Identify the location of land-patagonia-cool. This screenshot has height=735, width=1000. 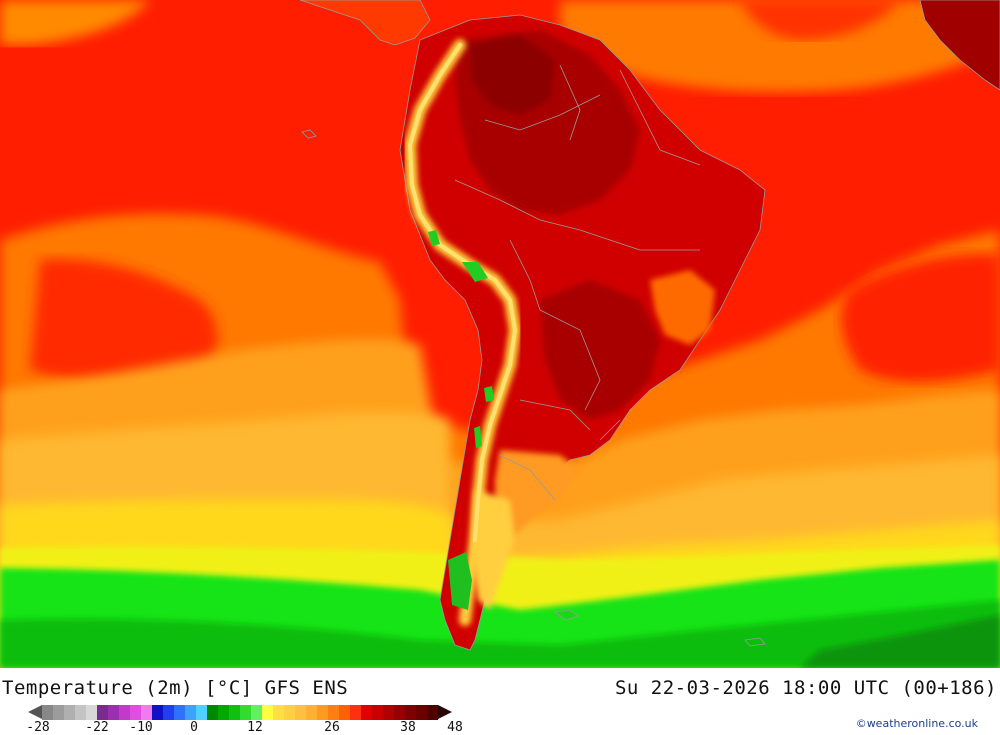
(493, 550).